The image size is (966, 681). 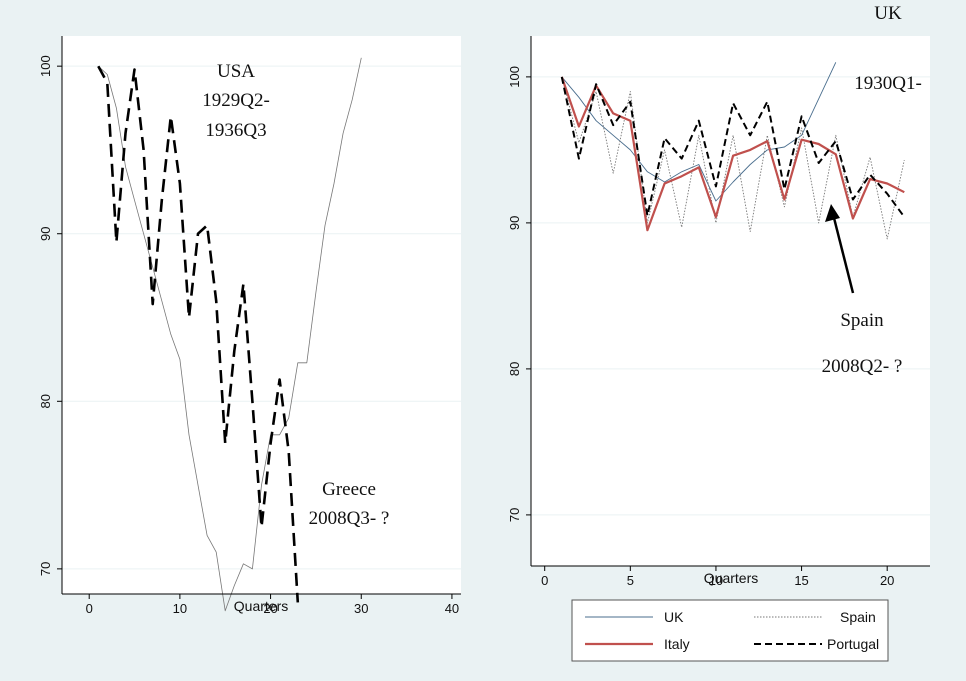 What do you see at coordinates (731, 578) in the screenshot?
I see `right-x-axis-label: Quarters` at bounding box center [731, 578].